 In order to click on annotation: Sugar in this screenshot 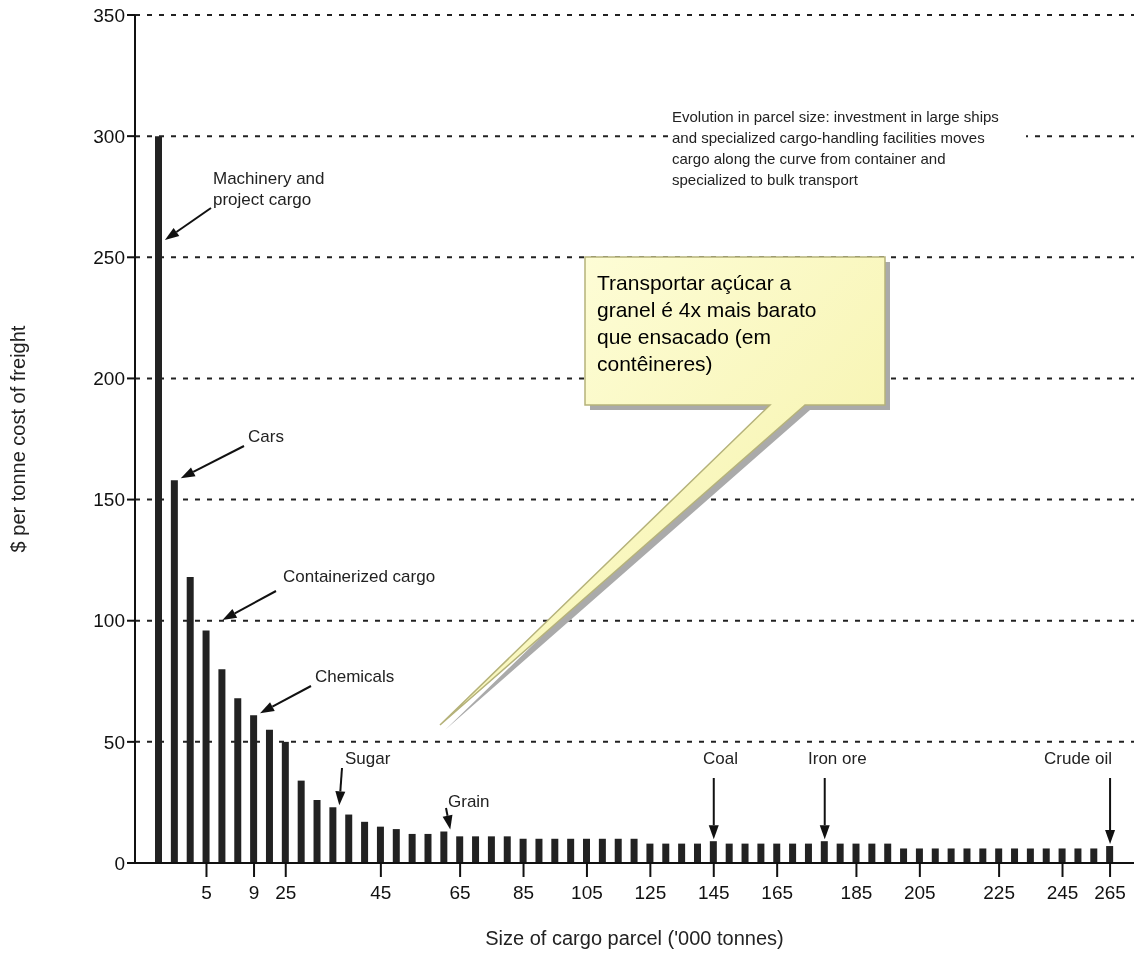, I will do `click(368, 758)`.